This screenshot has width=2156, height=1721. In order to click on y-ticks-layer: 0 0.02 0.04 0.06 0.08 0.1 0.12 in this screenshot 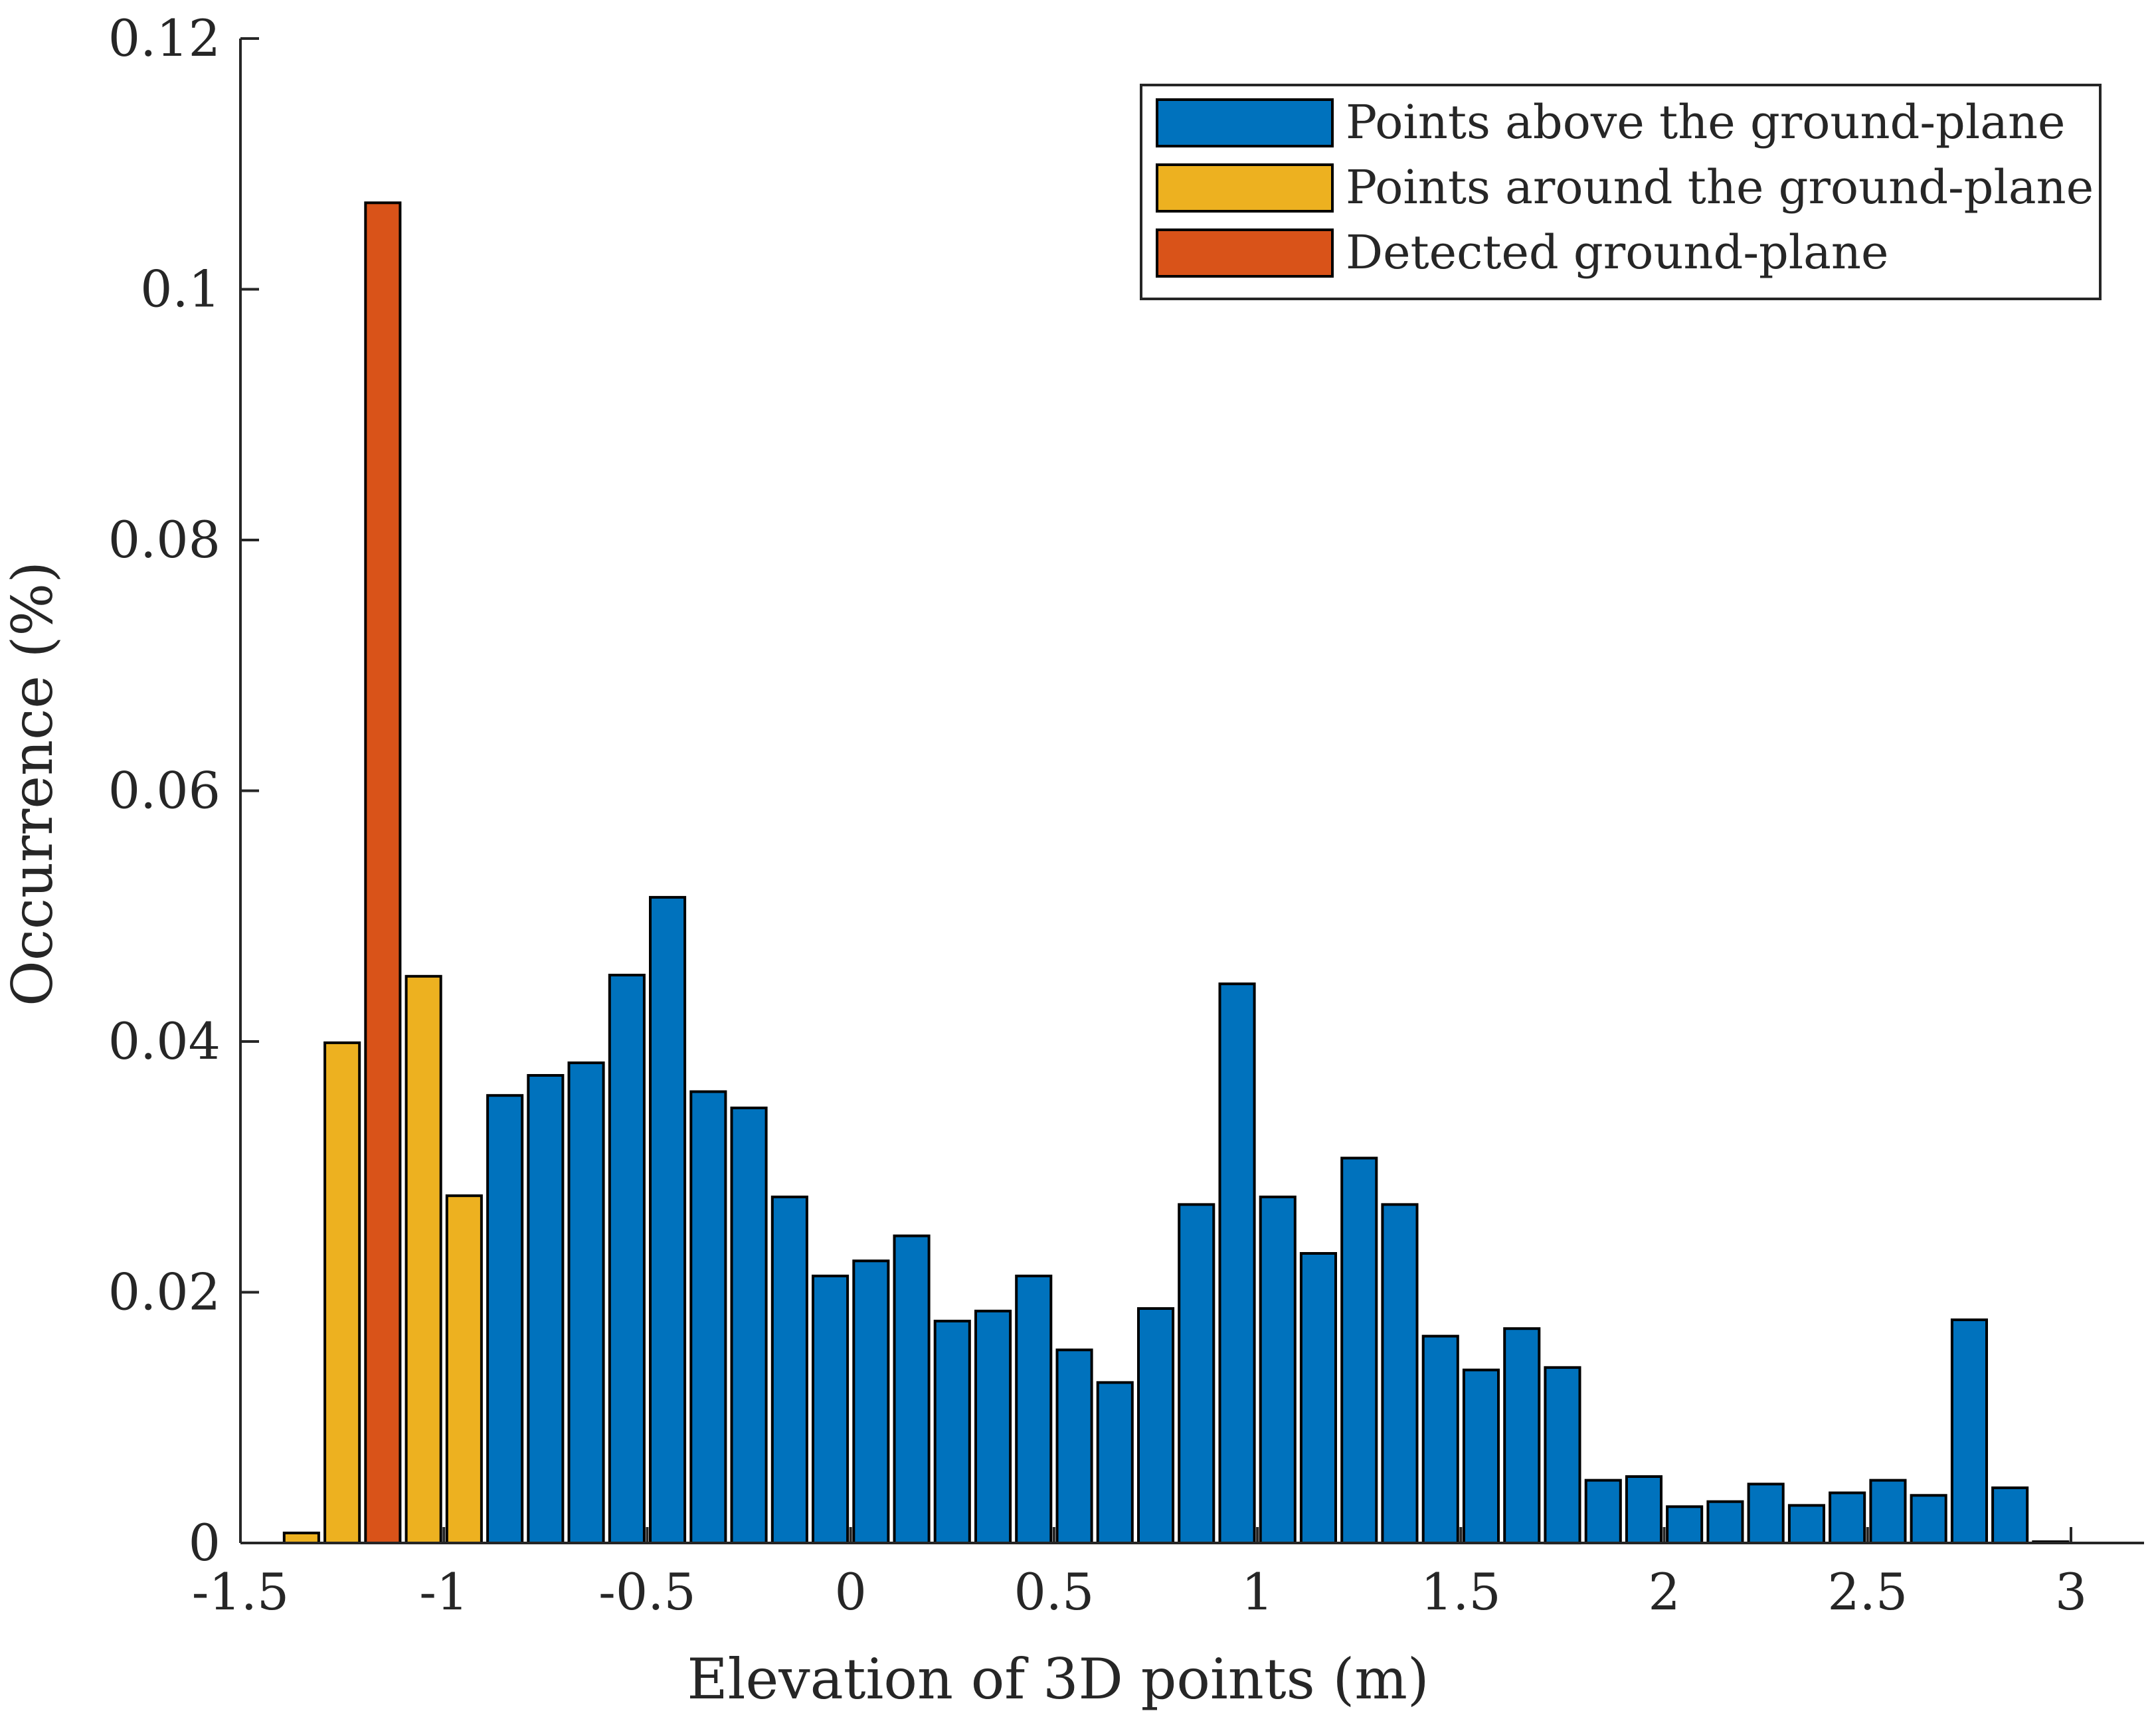, I will do `click(183, 790)`.